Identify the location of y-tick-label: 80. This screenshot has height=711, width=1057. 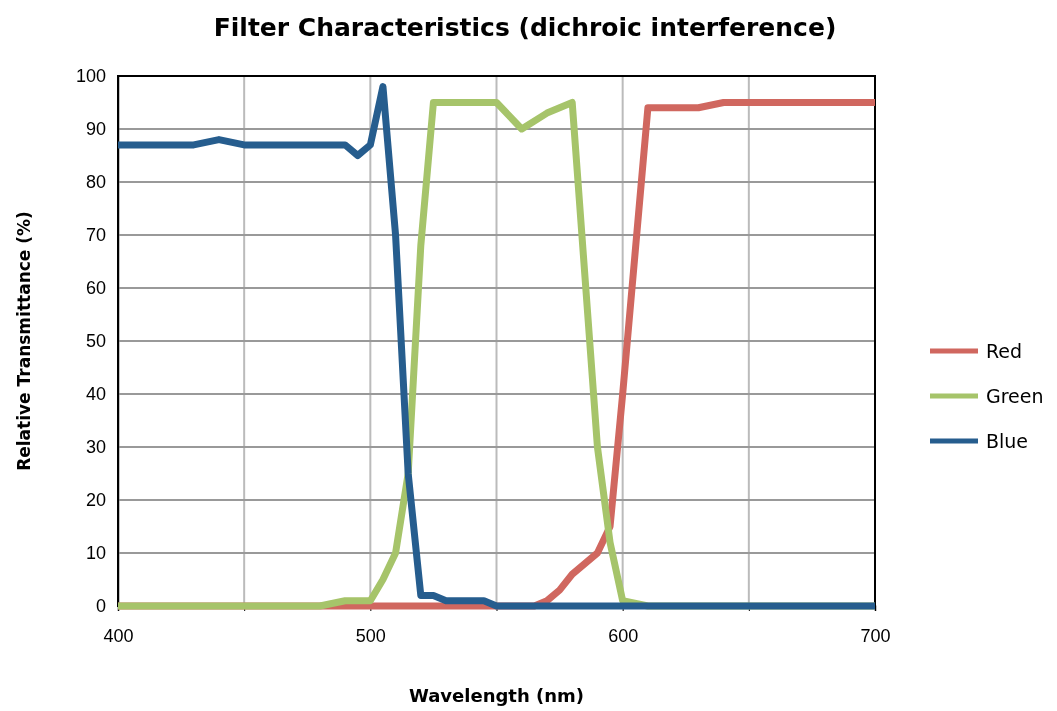
(95, 182).